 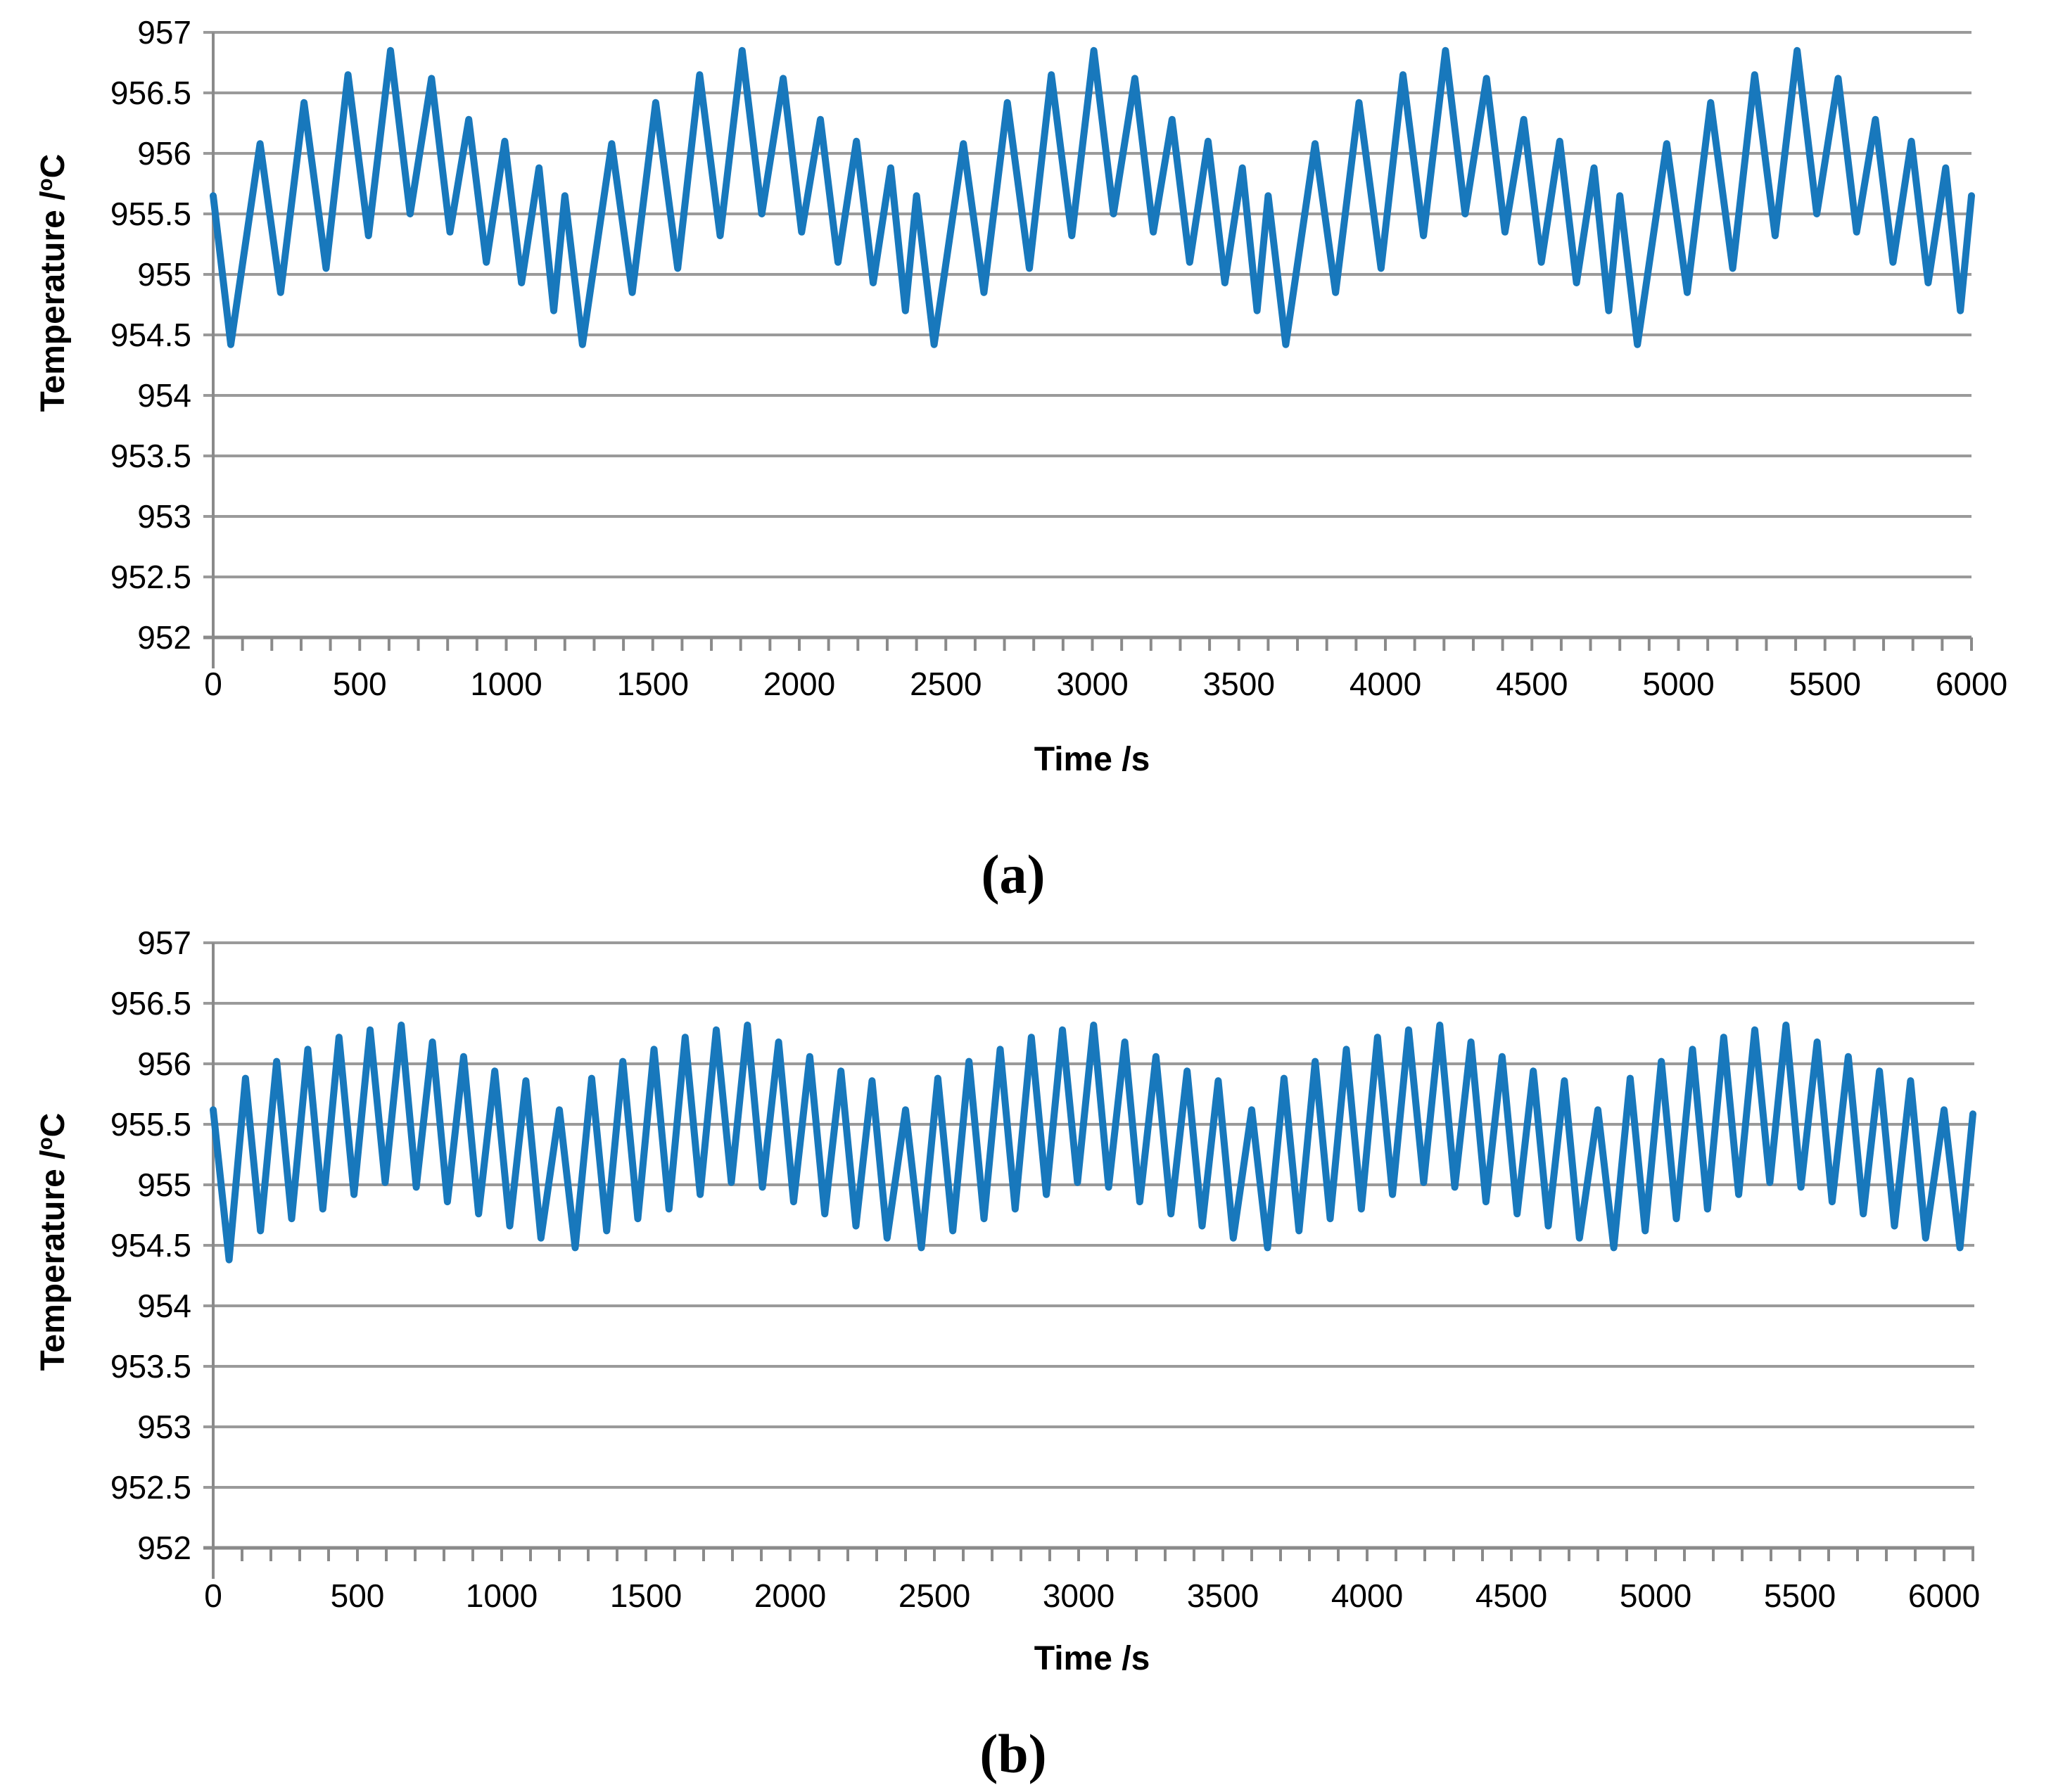 I want to click on x-axis-title-b: Time /s, so click(x=1092, y=1658).